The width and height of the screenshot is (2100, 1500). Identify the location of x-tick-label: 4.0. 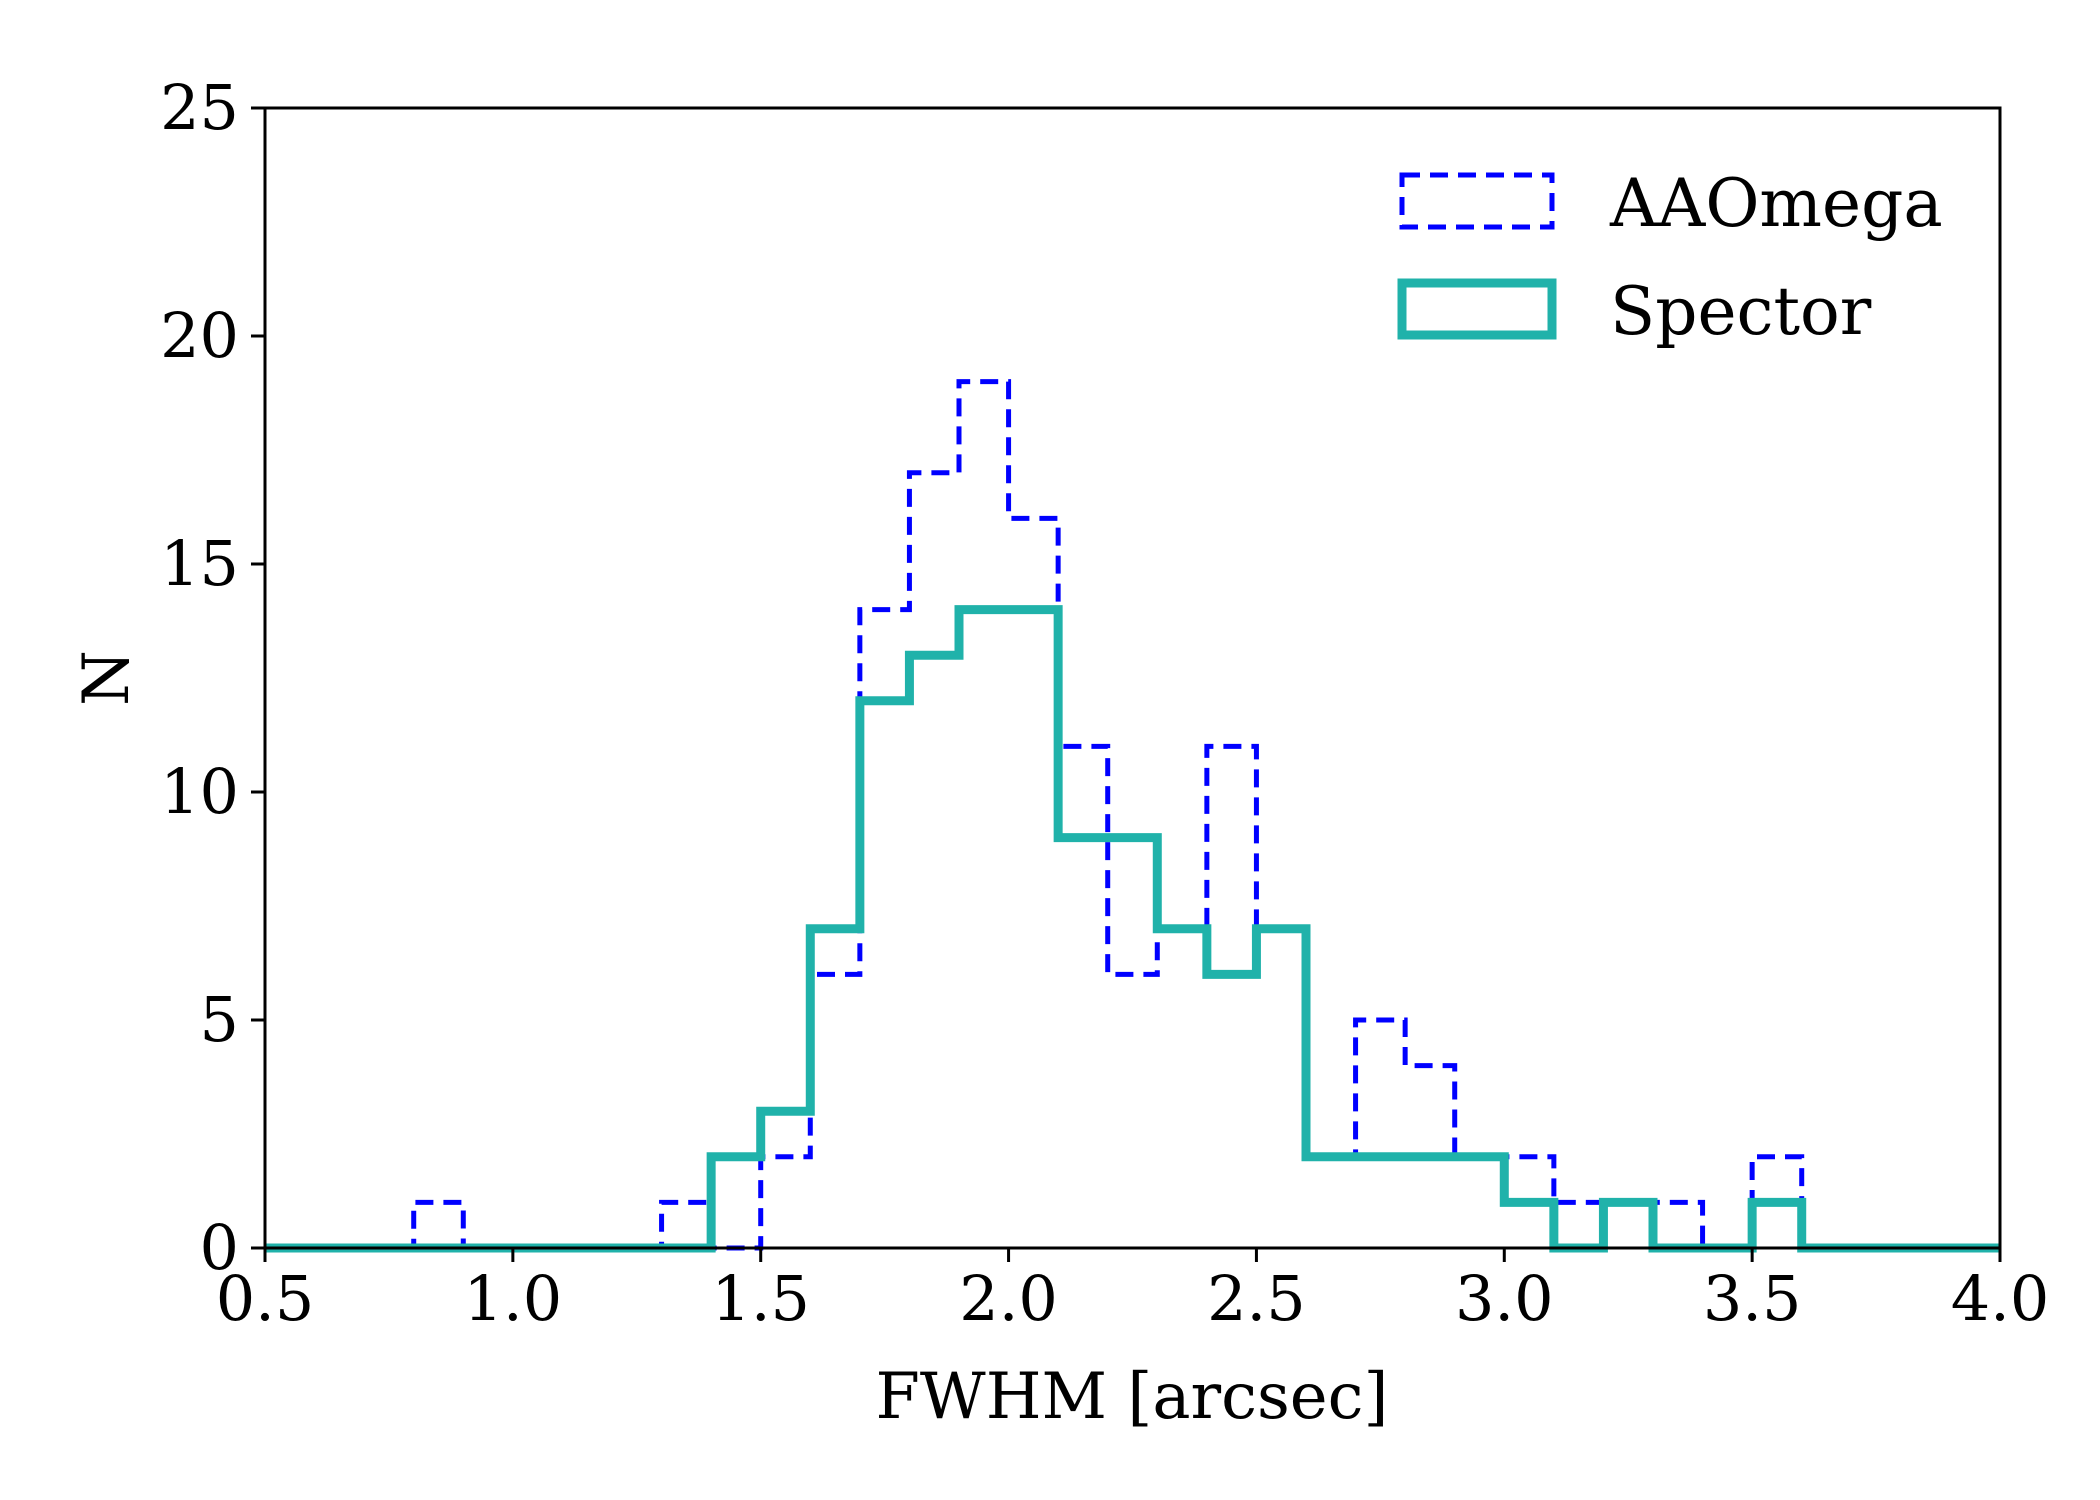
(2000, 1298).